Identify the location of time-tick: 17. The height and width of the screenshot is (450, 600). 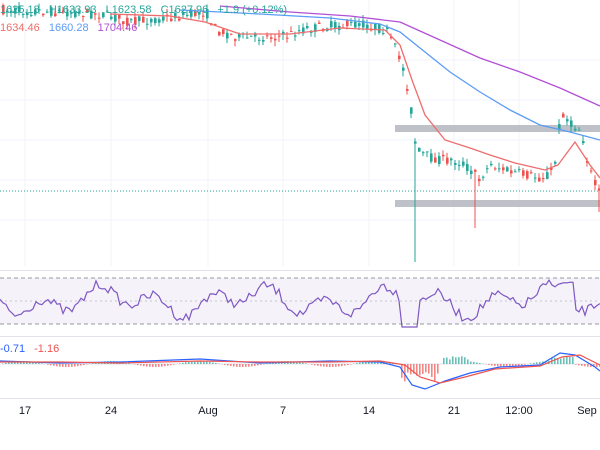
(25, 411).